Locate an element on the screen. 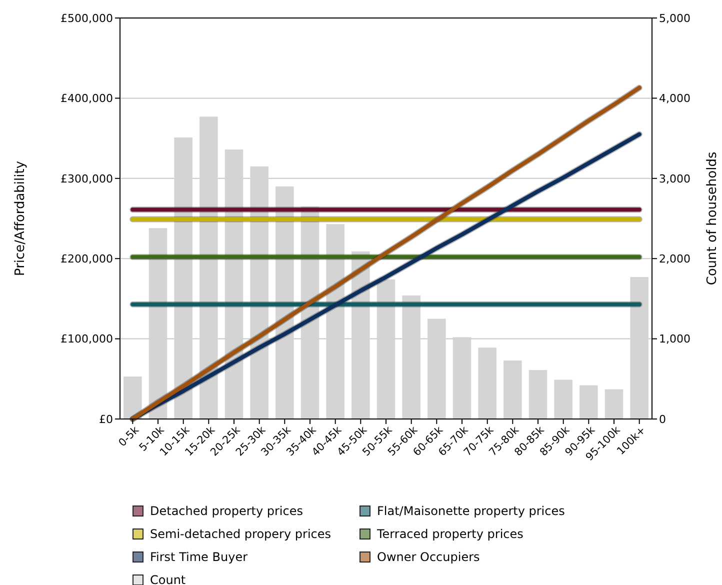  legend-label: Semi-detached propery prices is located at coordinates (241, 534).